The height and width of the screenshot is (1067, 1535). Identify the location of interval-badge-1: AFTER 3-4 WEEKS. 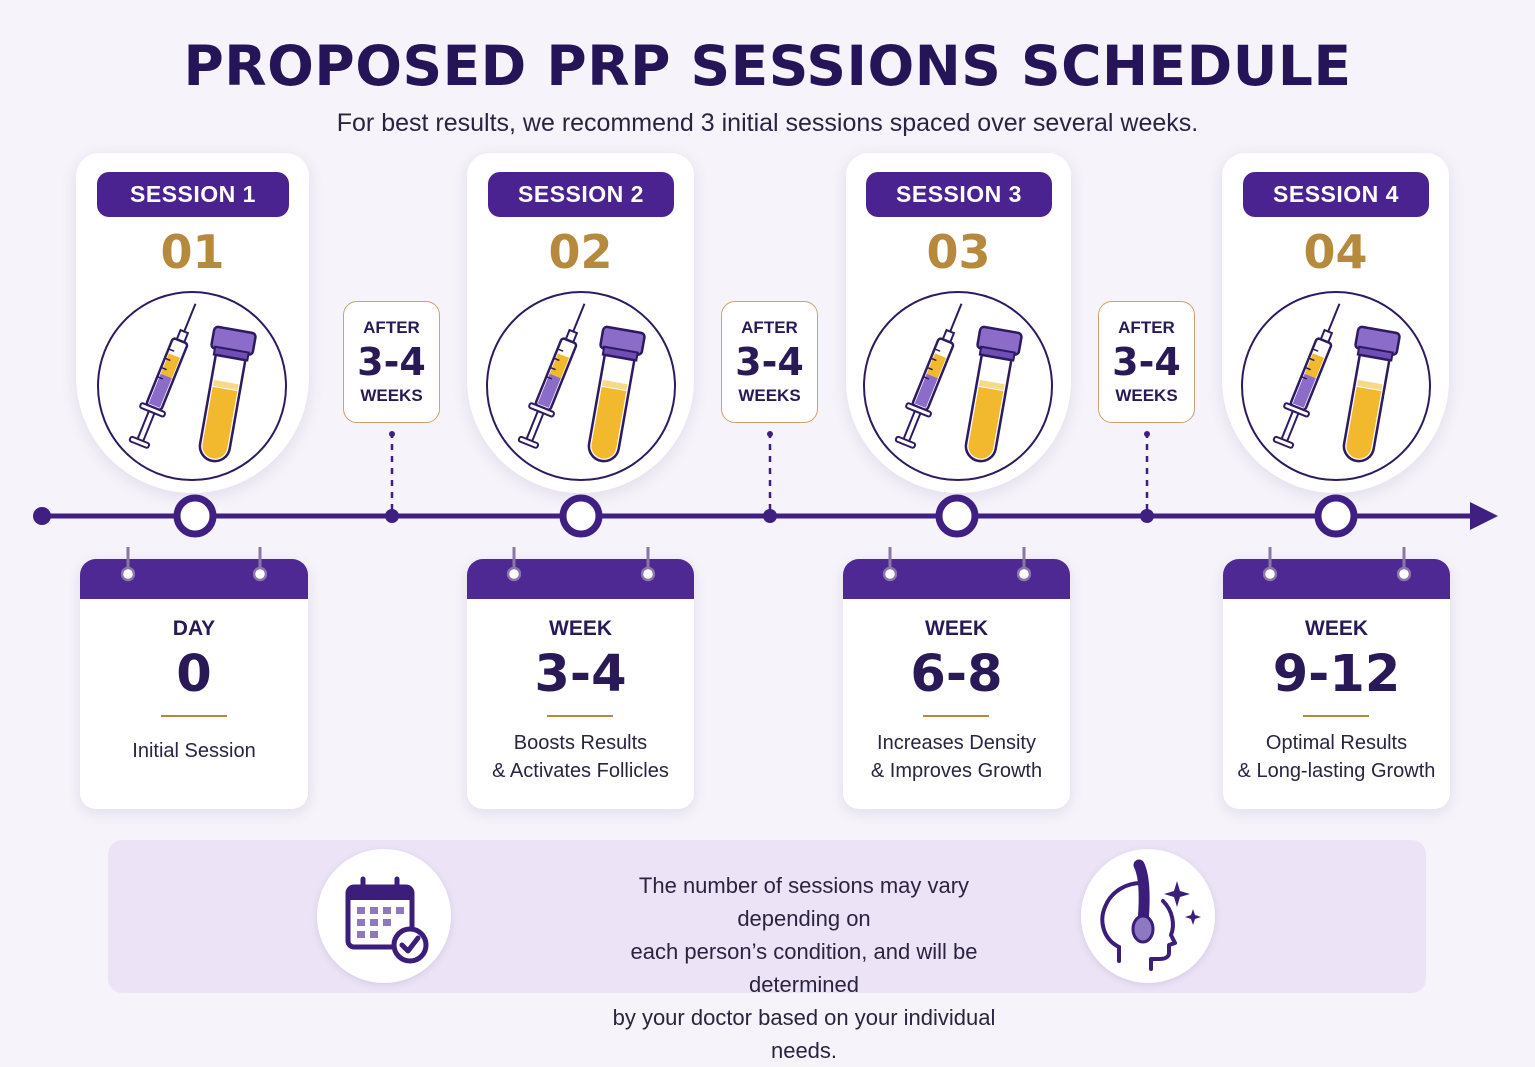
(391, 362).